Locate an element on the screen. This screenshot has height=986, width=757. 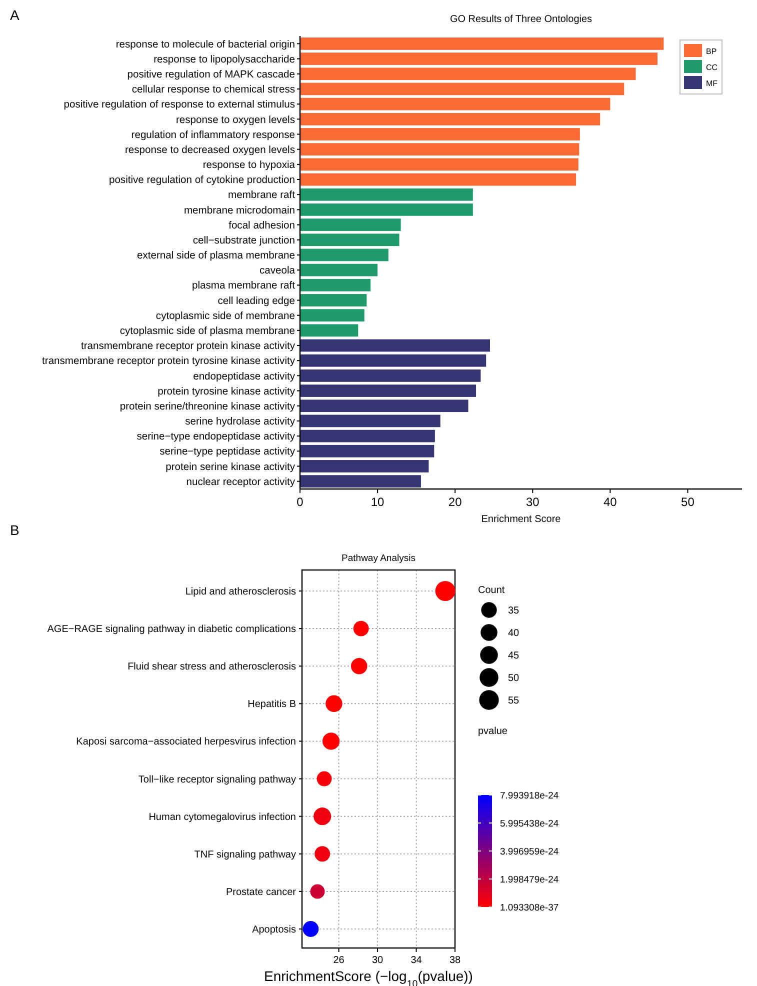
y-tick-label: focal adhesion is located at coordinates (262, 226).